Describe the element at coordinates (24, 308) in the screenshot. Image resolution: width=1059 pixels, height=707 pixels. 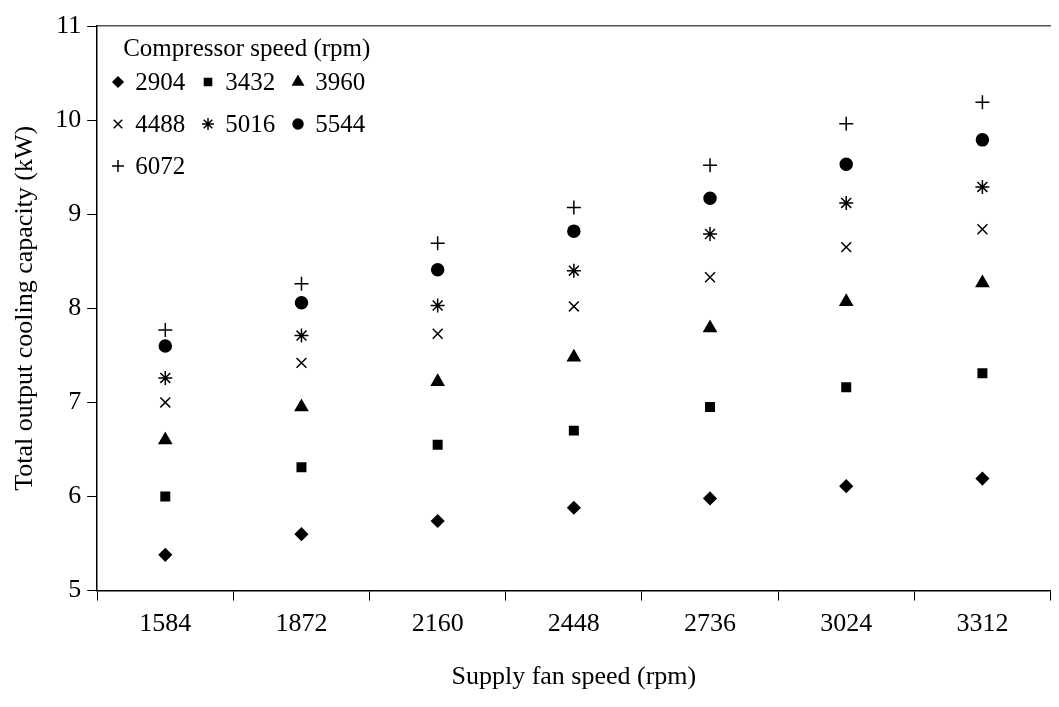
I see `y-axis-title: Total output cooling capacity (kW)` at that location.